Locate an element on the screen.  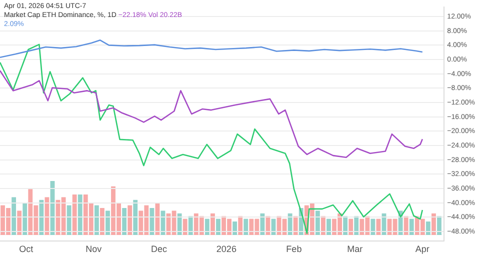
x-tick-label: Dec is located at coordinates (159, 249).